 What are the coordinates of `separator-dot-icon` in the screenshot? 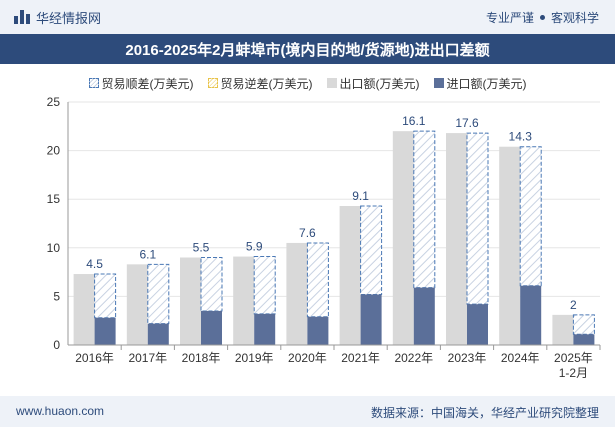 It's located at (542, 17).